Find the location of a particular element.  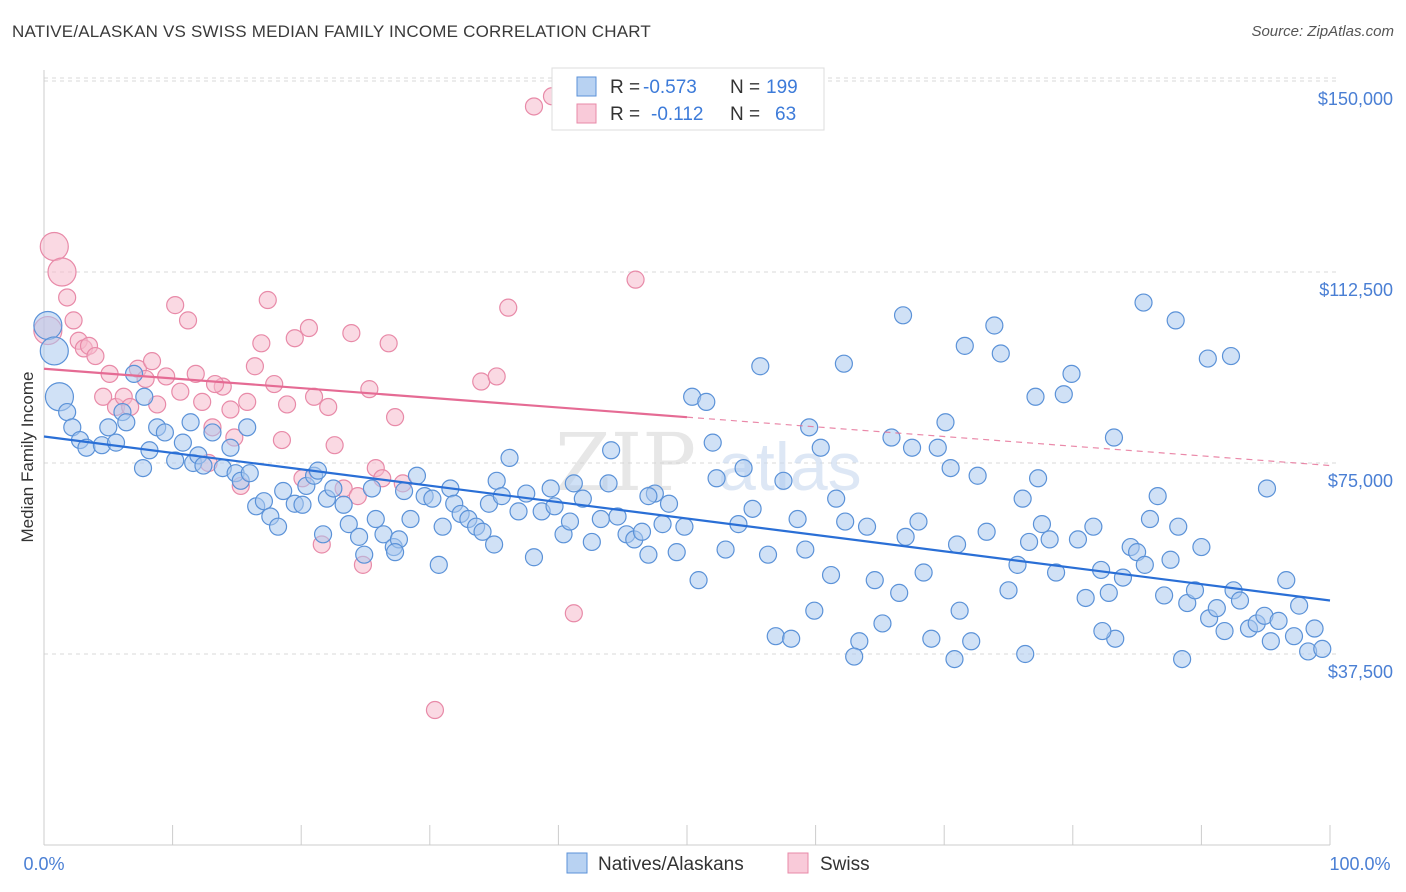

y-tick-labels: $37,500 $75,000 $112,500 $150,000 is located at coordinates (1355, 385).